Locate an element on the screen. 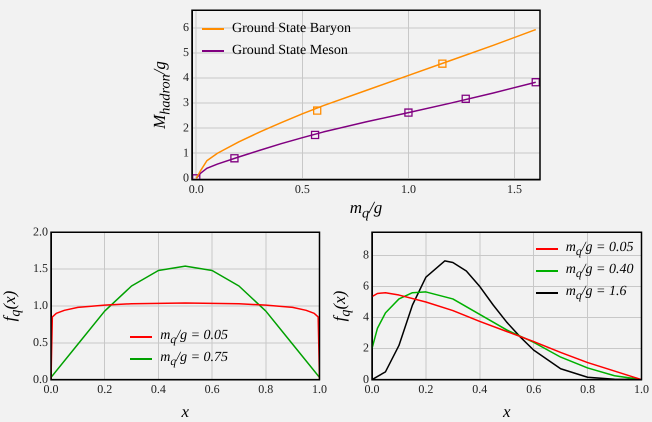  x-tick-label: 1.5 is located at coordinates (514, 189).